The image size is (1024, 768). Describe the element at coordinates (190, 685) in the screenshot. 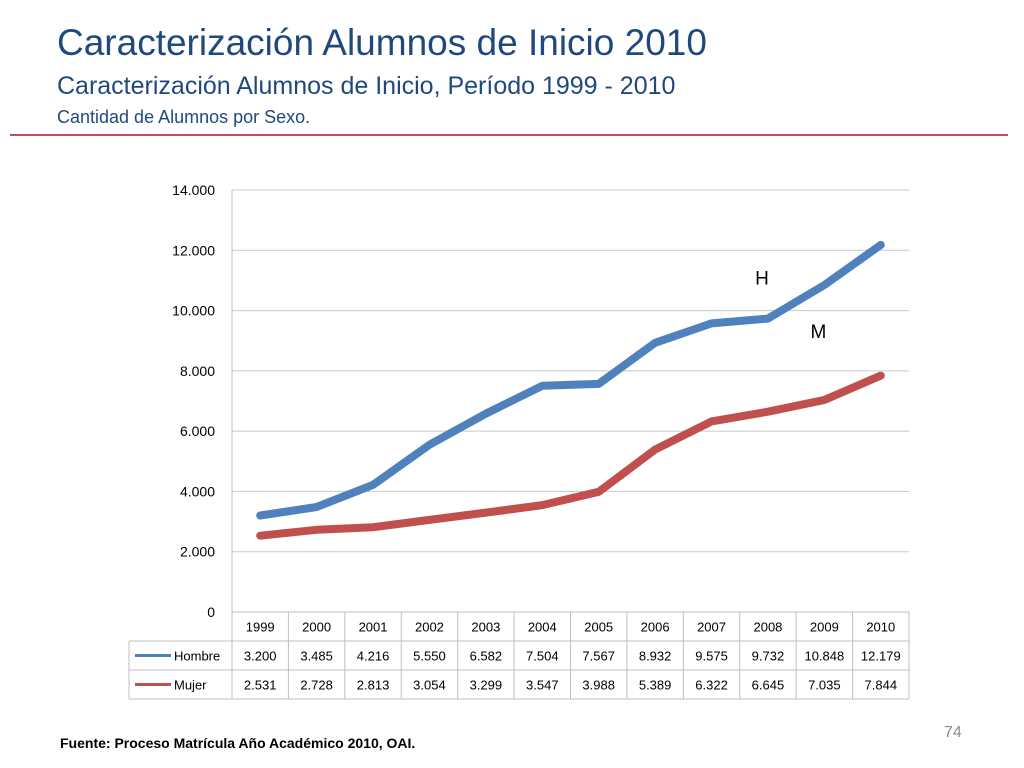

I see `legend-label-mujer: Mujer` at that location.